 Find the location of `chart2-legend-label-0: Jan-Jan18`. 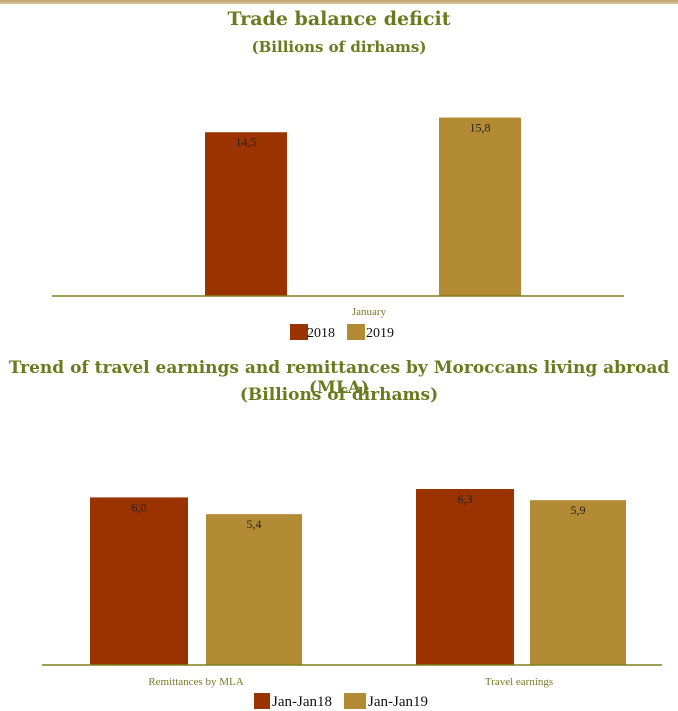

chart2-legend-label-0: Jan-Jan18 is located at coordinates (302, 702).